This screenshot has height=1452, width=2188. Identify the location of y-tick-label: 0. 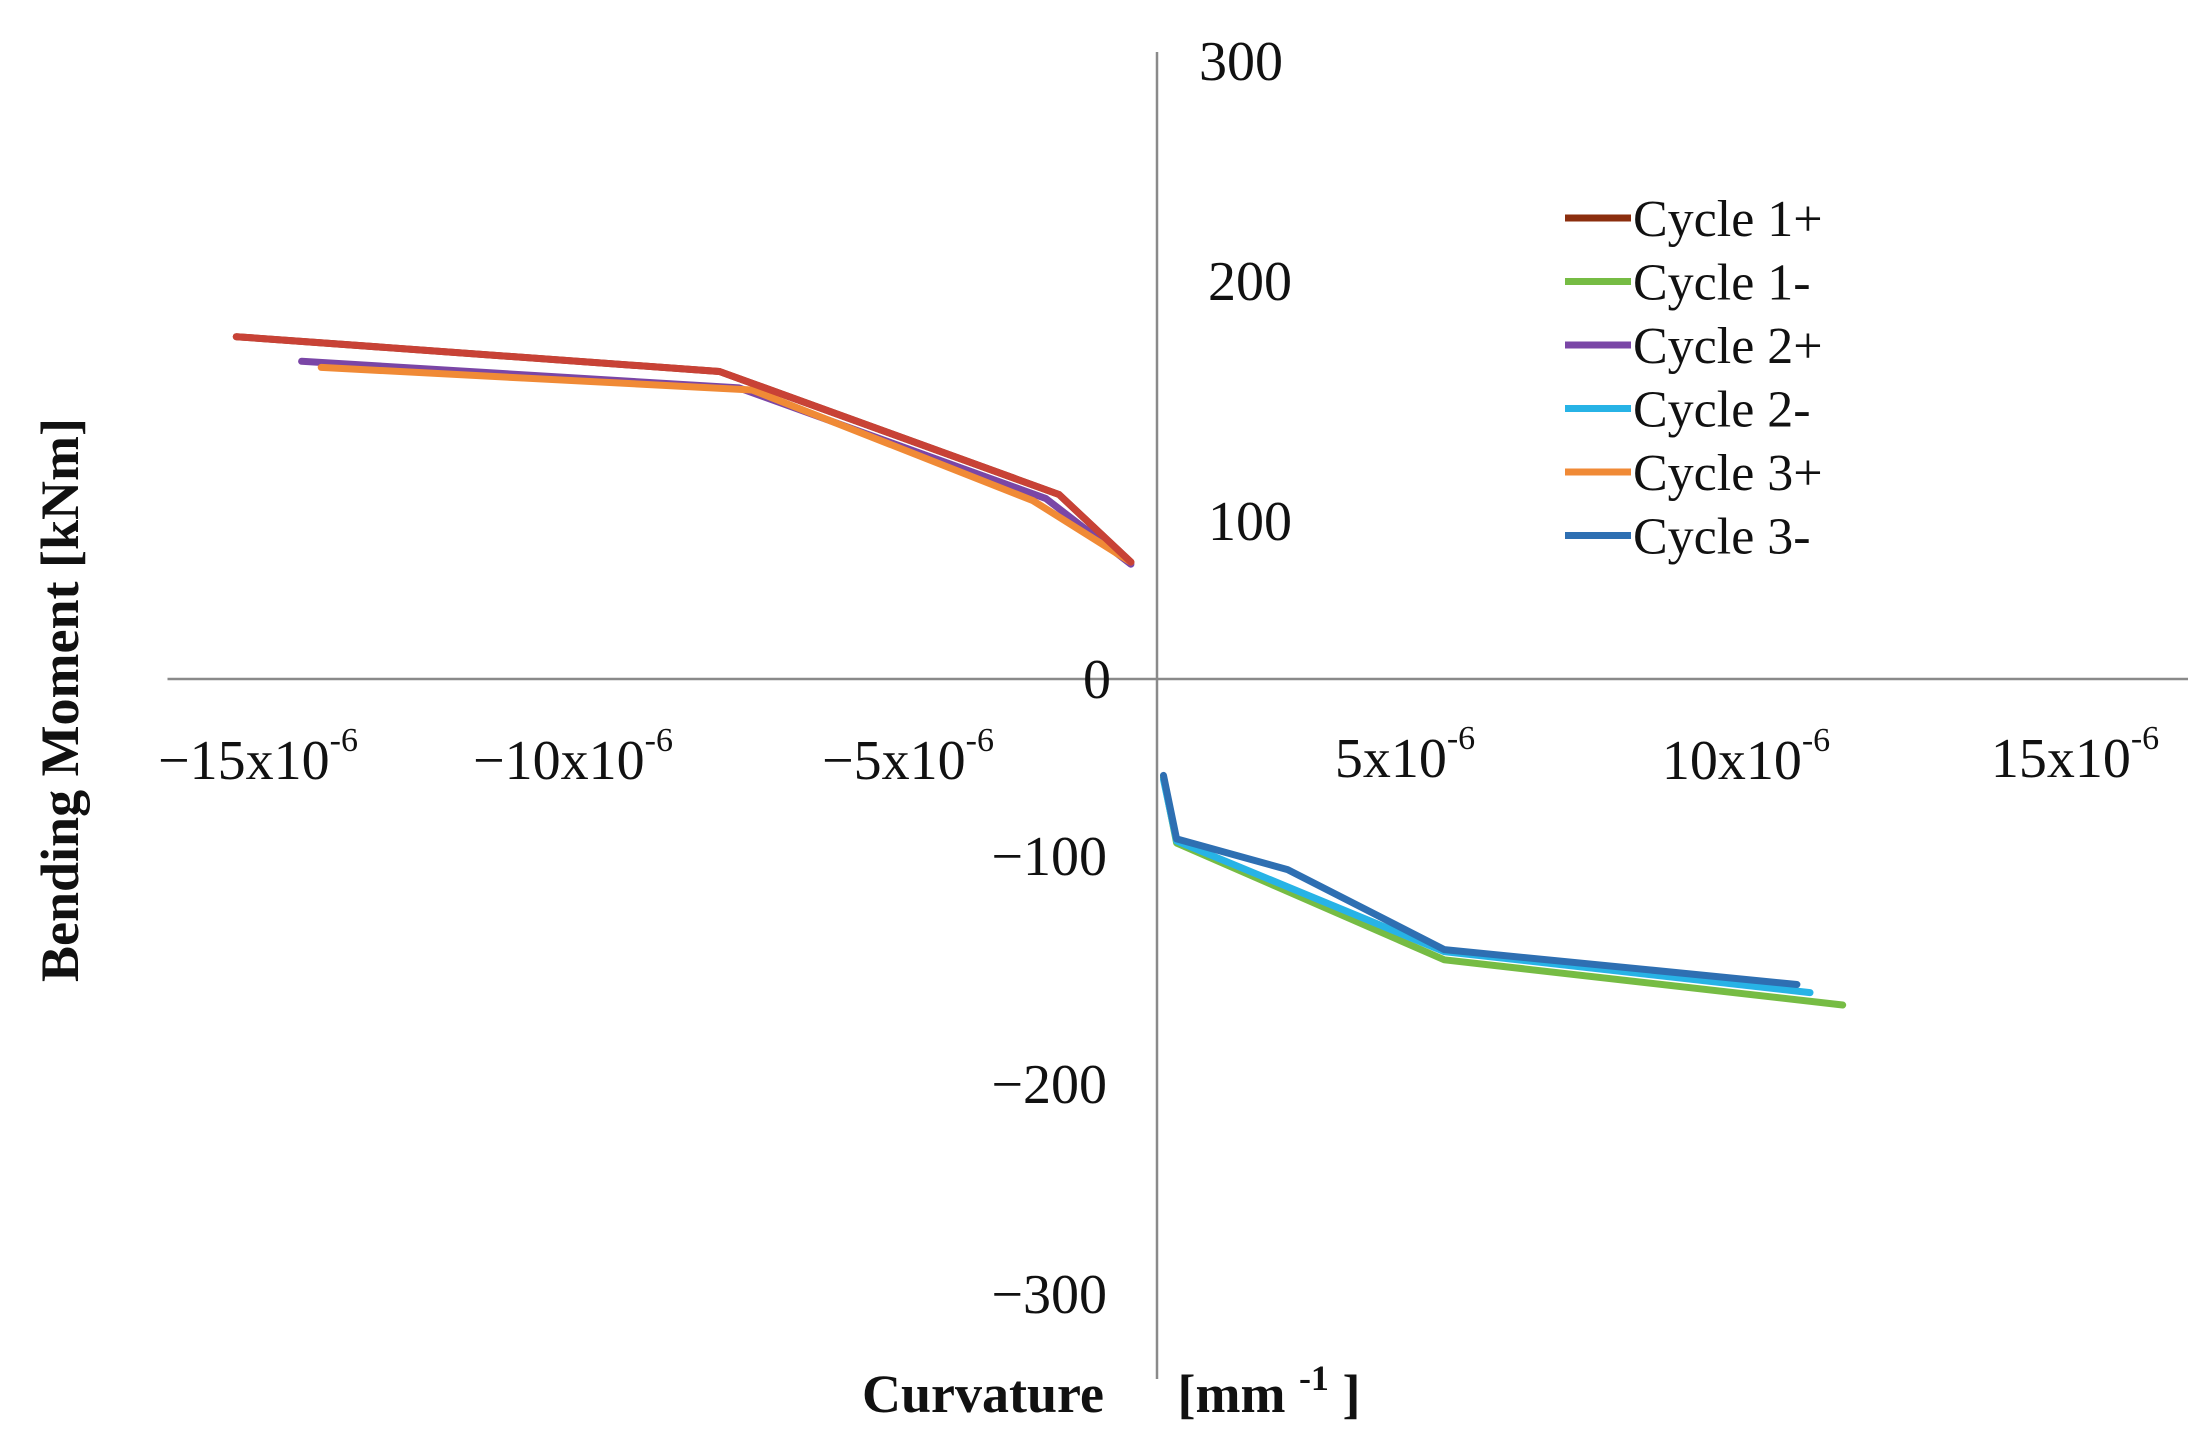
(1097, 680).